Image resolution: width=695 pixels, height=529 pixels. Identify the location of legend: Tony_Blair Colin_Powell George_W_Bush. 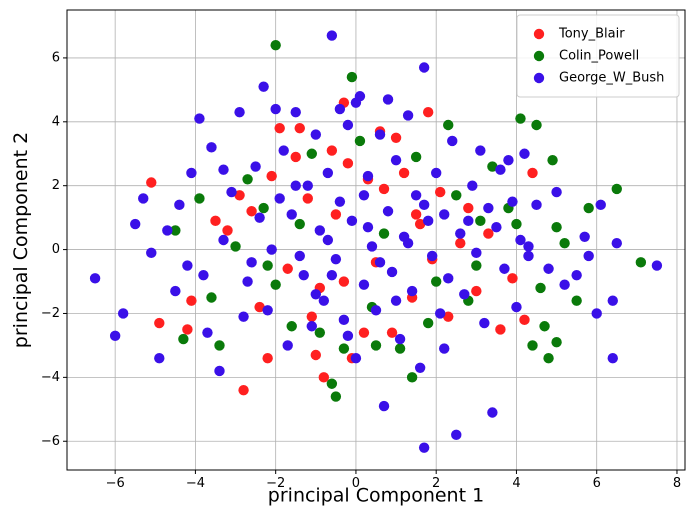
(598, 56).